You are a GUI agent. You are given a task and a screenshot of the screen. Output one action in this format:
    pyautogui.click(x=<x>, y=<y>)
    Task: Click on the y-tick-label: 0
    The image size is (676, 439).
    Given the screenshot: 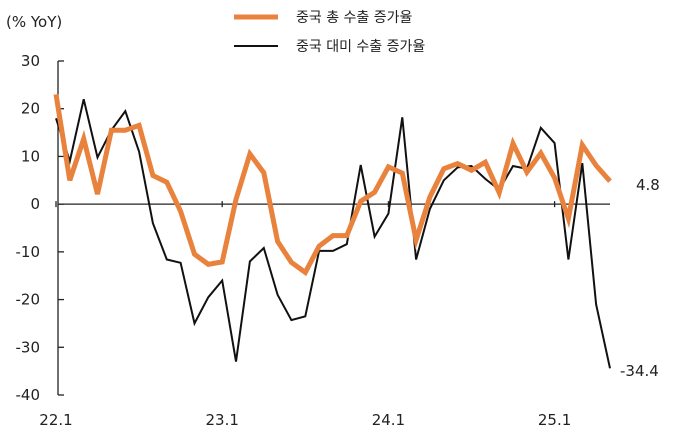 What is the action you would take?
    pyautogui.click(x=35, y=204)
    